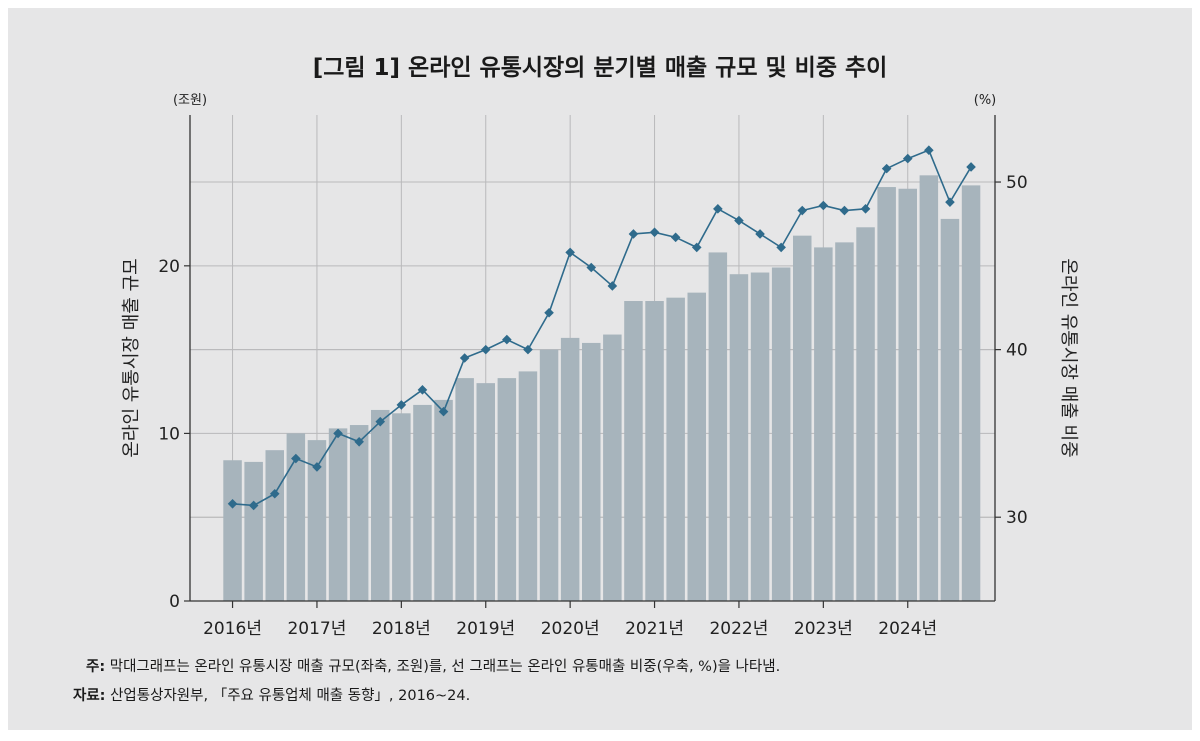 This screenshot has width=1200, height=741. I want to click on x-tick-label: 2022년, so click(738, 629).